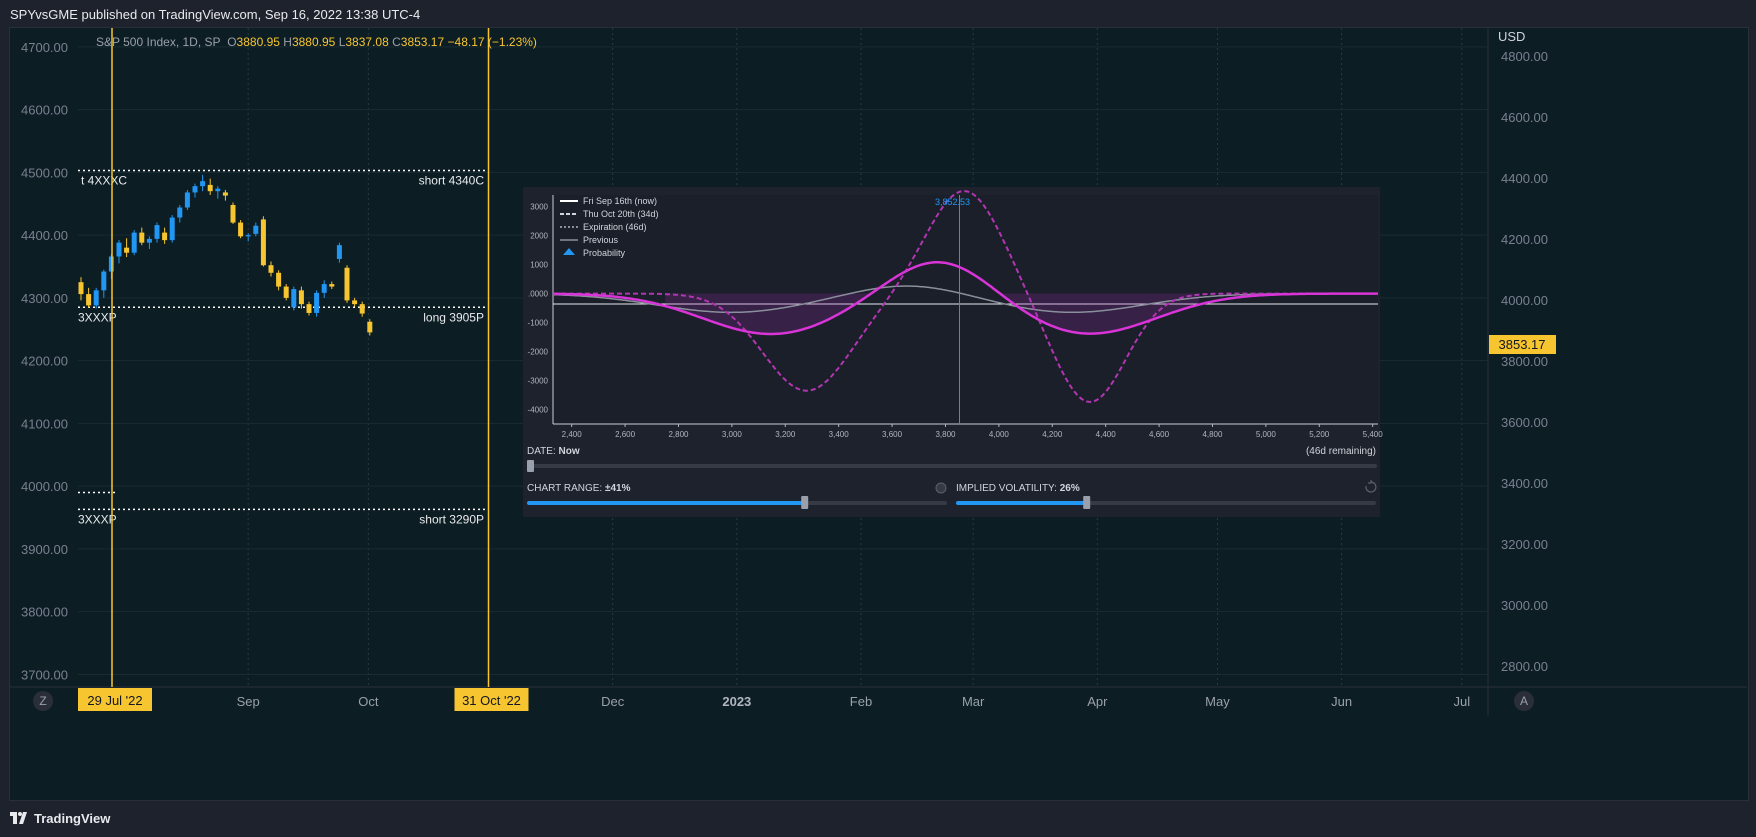 The width and height of the screenshot is (1756, 837). What do you see at coordinates (44, 110) in the screenshot?
I see `y-left-tick-label: 4600.00` at bounding box center [44, 110].